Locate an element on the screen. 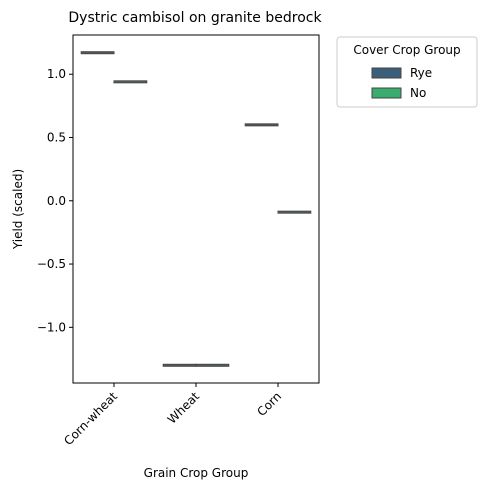 Image resolution: width=482 pixels, height=490 pixels. x-axis-label: Grain Crop Group is located at coordinates (196, 473).